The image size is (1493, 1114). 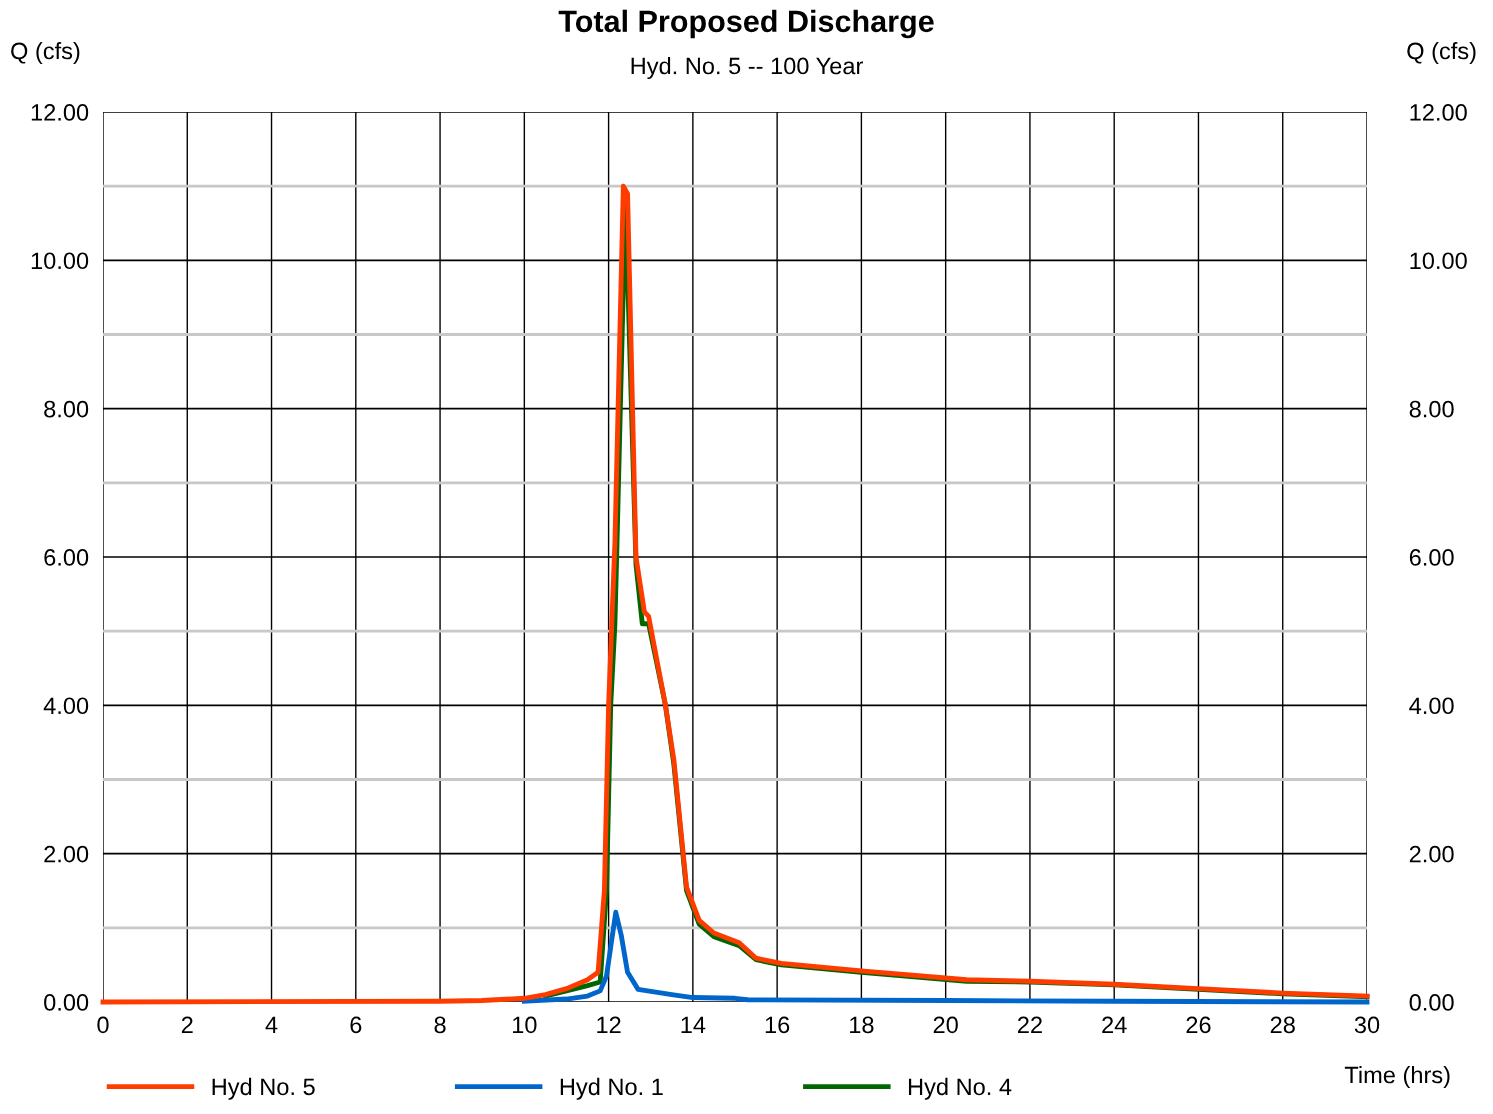 I want to click on y2-tick-label: 8.00, so click(x=1431, y=409).